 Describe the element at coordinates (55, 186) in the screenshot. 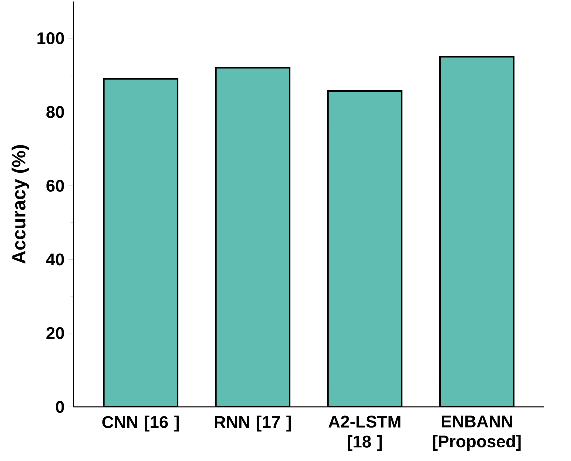

I see `y-tick-label: 60` at that location.